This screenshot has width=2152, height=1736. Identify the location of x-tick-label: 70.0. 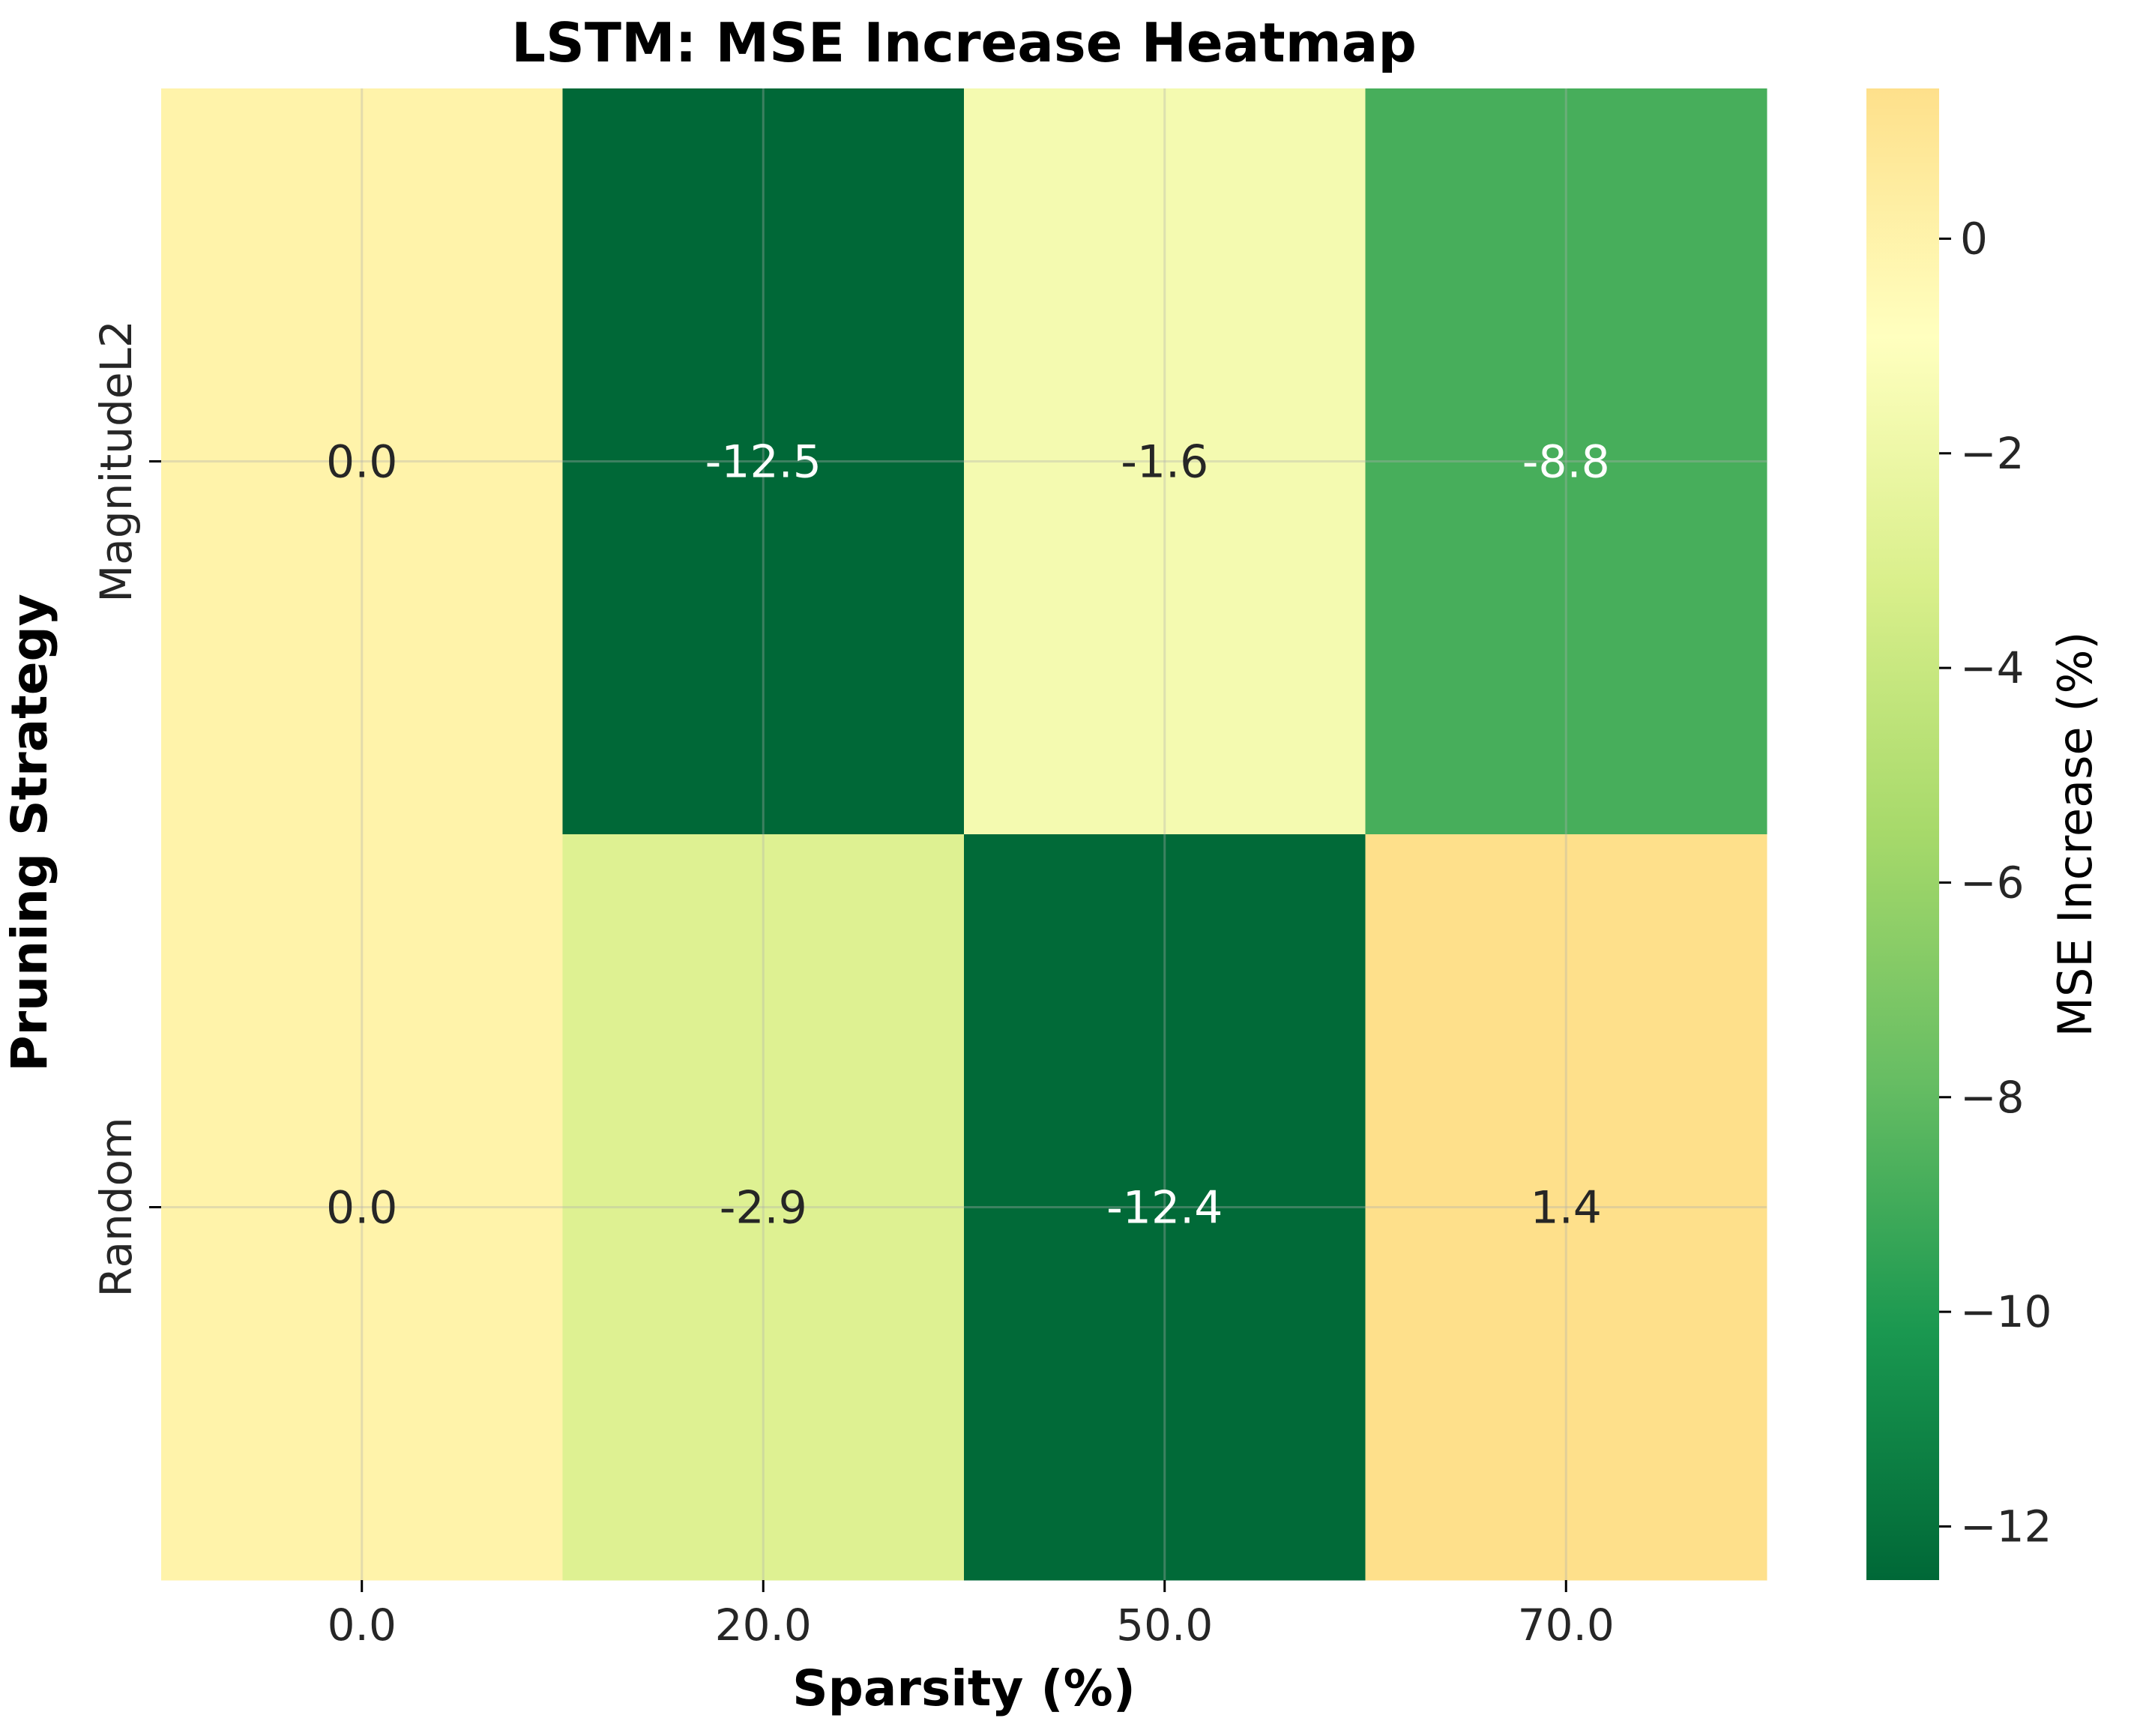
(1566, 1626).